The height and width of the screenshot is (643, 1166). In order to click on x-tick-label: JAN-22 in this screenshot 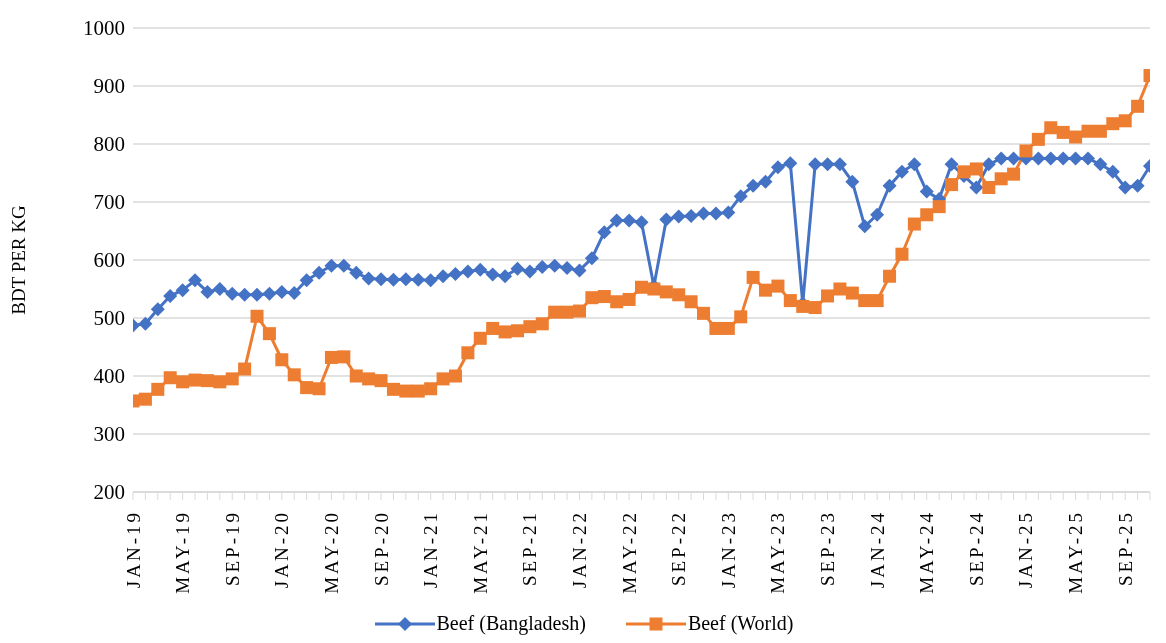, I will do `click(579, 549)`.